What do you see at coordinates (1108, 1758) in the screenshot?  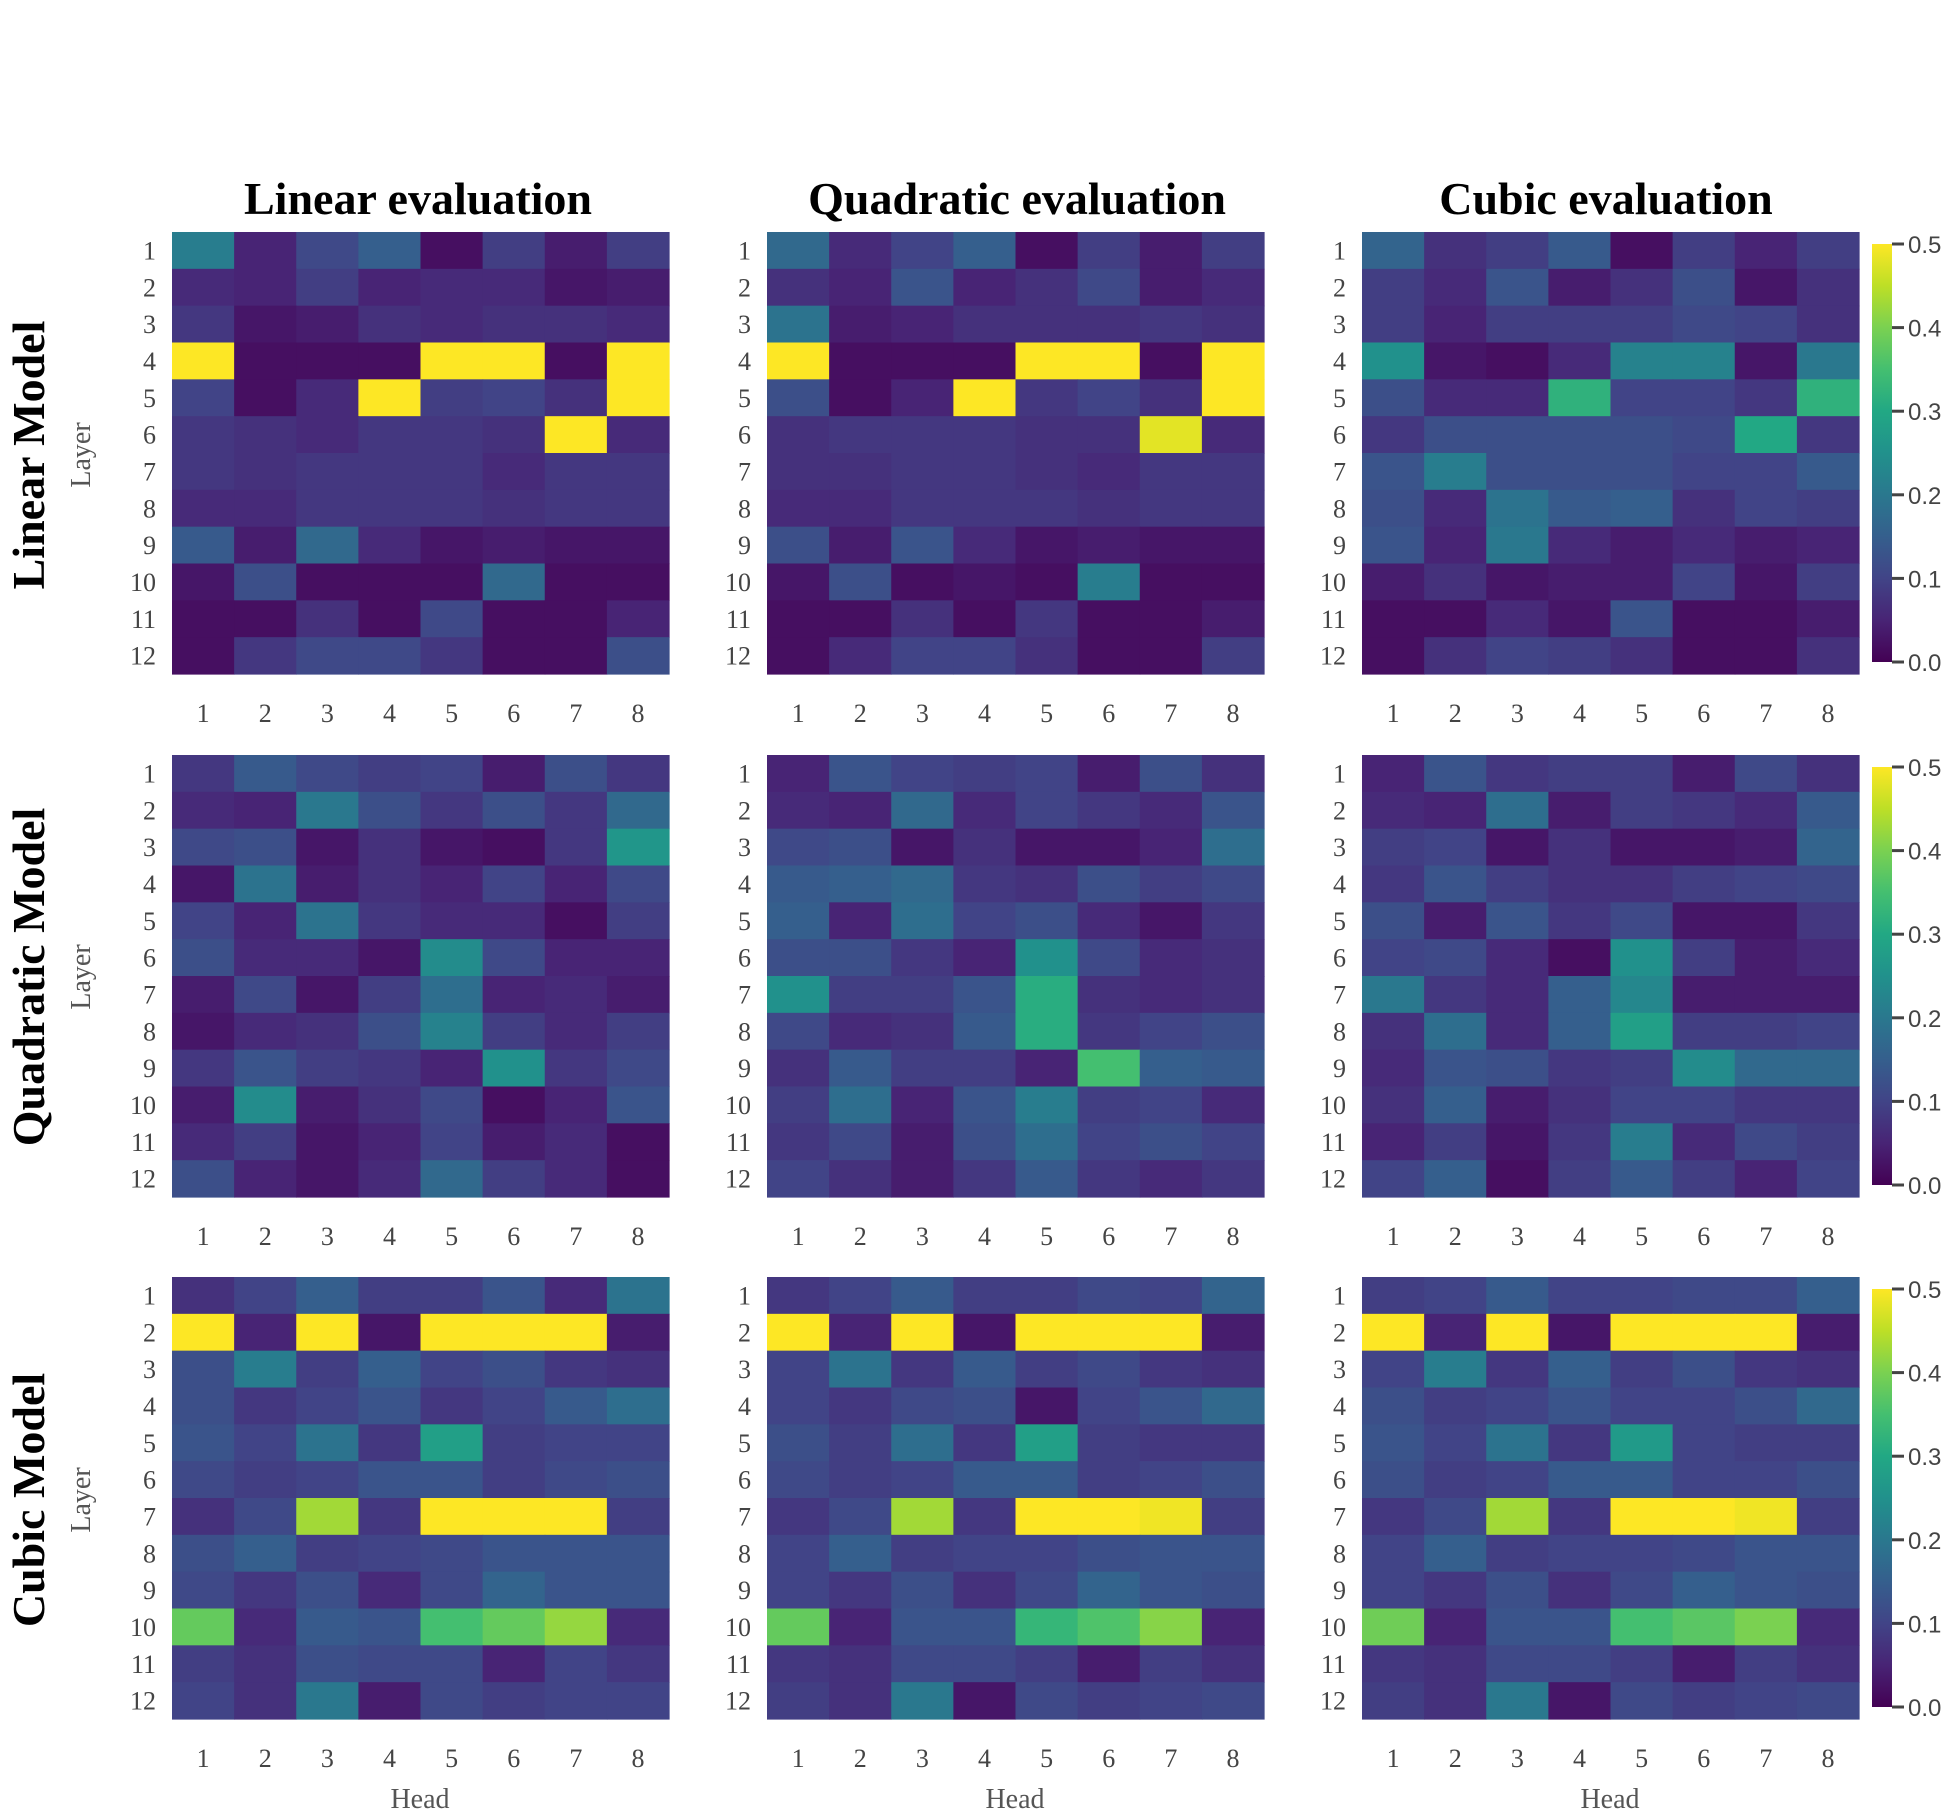 I see `x-tick-label: 6` at bounding box center [1108, 1758].